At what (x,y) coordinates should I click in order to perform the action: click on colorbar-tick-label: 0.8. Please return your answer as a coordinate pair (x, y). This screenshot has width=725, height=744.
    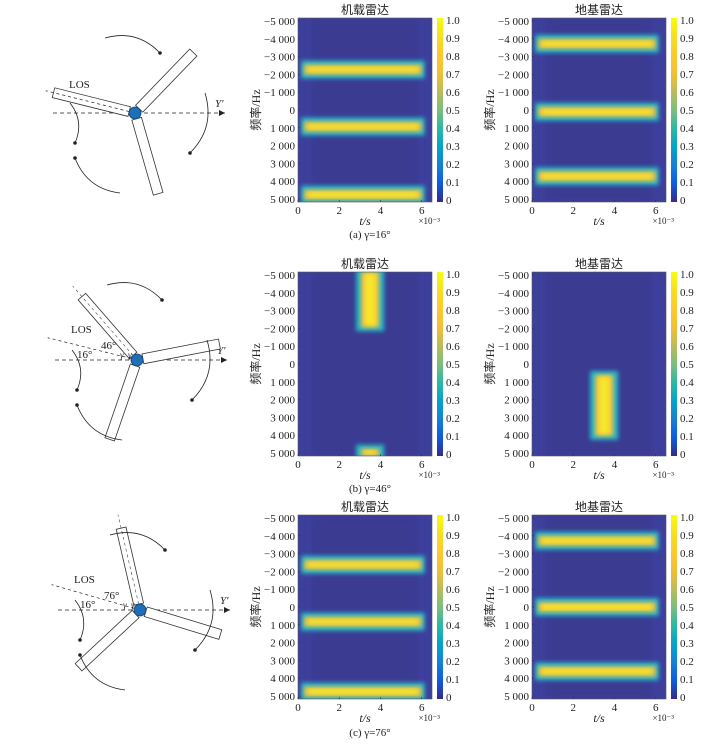
    Looking at the image, I should click on (687, 311).